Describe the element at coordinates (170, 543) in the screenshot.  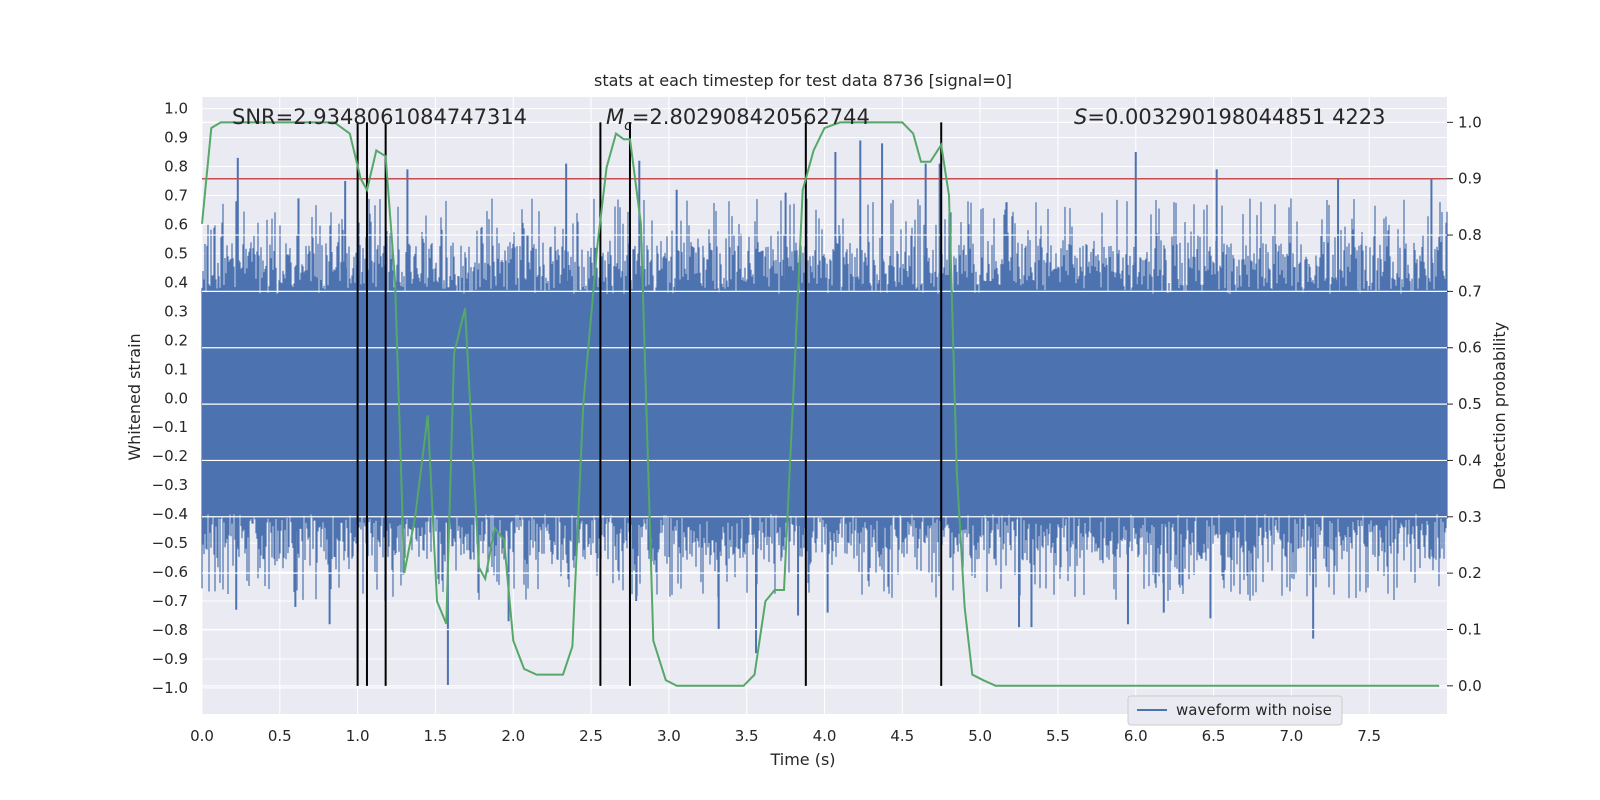
I see `left-y-tick-label: −0.5` at that location.